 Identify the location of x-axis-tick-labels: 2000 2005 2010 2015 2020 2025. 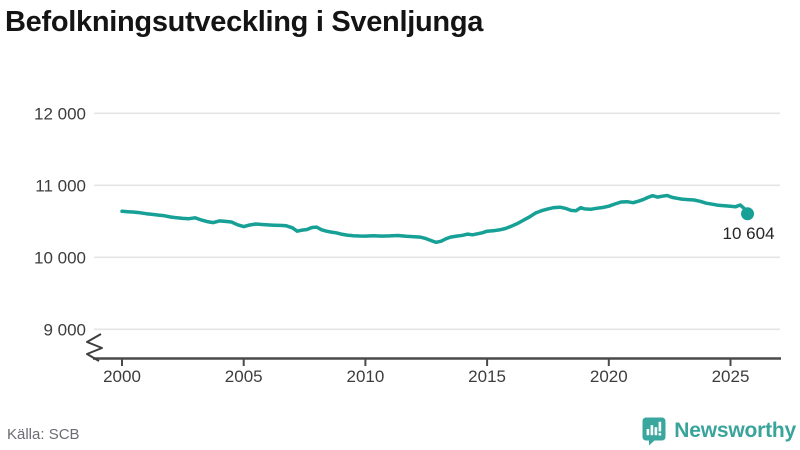
(426, 376).